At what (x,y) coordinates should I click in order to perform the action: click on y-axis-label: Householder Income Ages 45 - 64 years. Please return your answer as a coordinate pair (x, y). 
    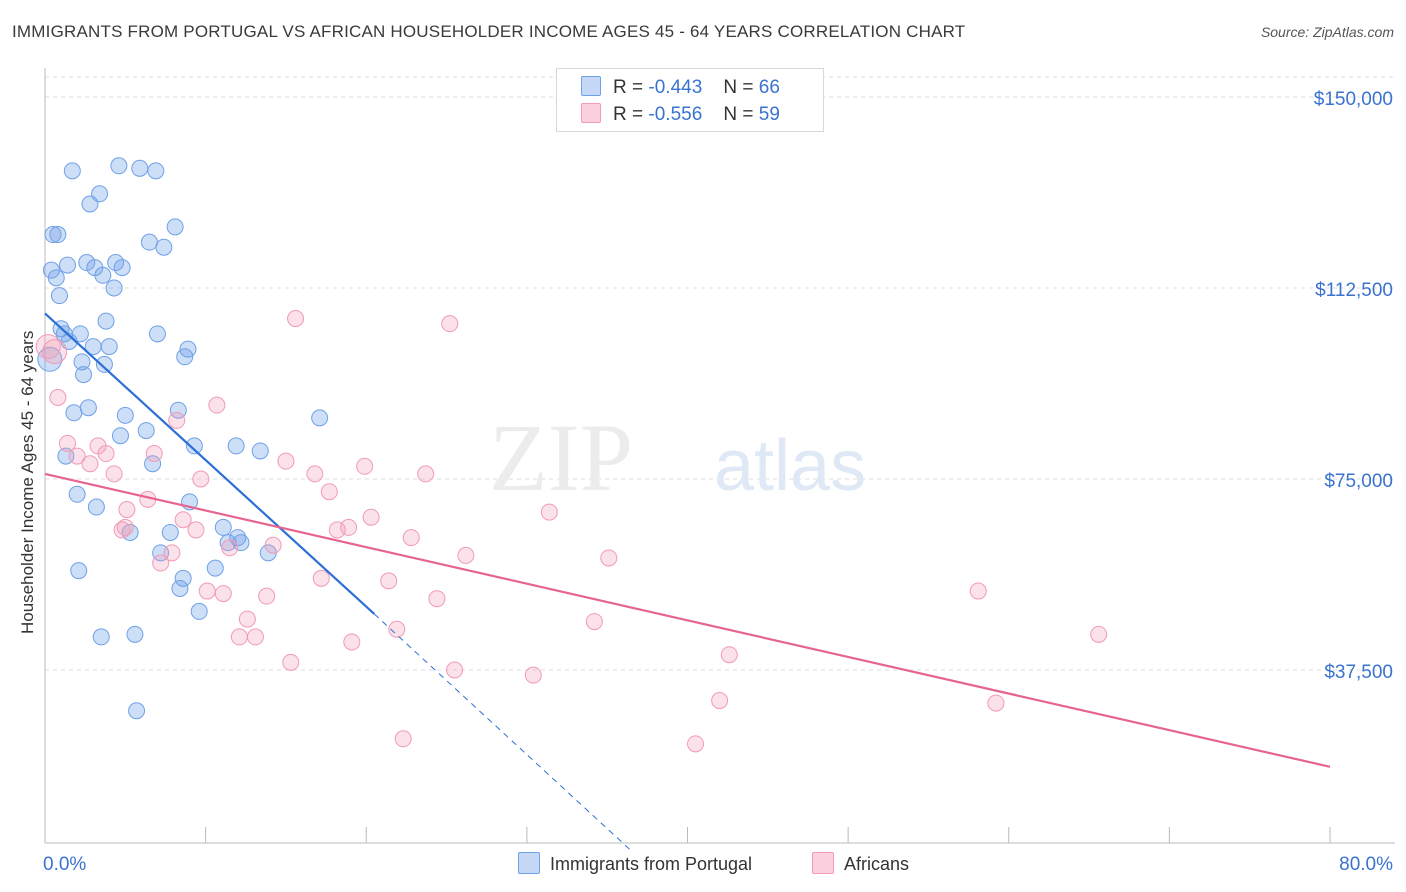
    Looking at the image, I should click on (27, 482).